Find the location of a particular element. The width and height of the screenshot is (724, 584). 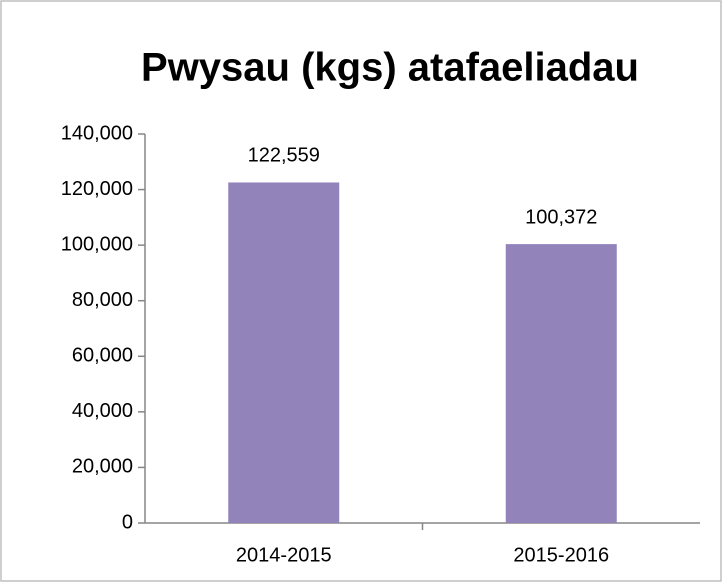

x-tick-label: 2015-2016 is located at coordinates (561, 555).